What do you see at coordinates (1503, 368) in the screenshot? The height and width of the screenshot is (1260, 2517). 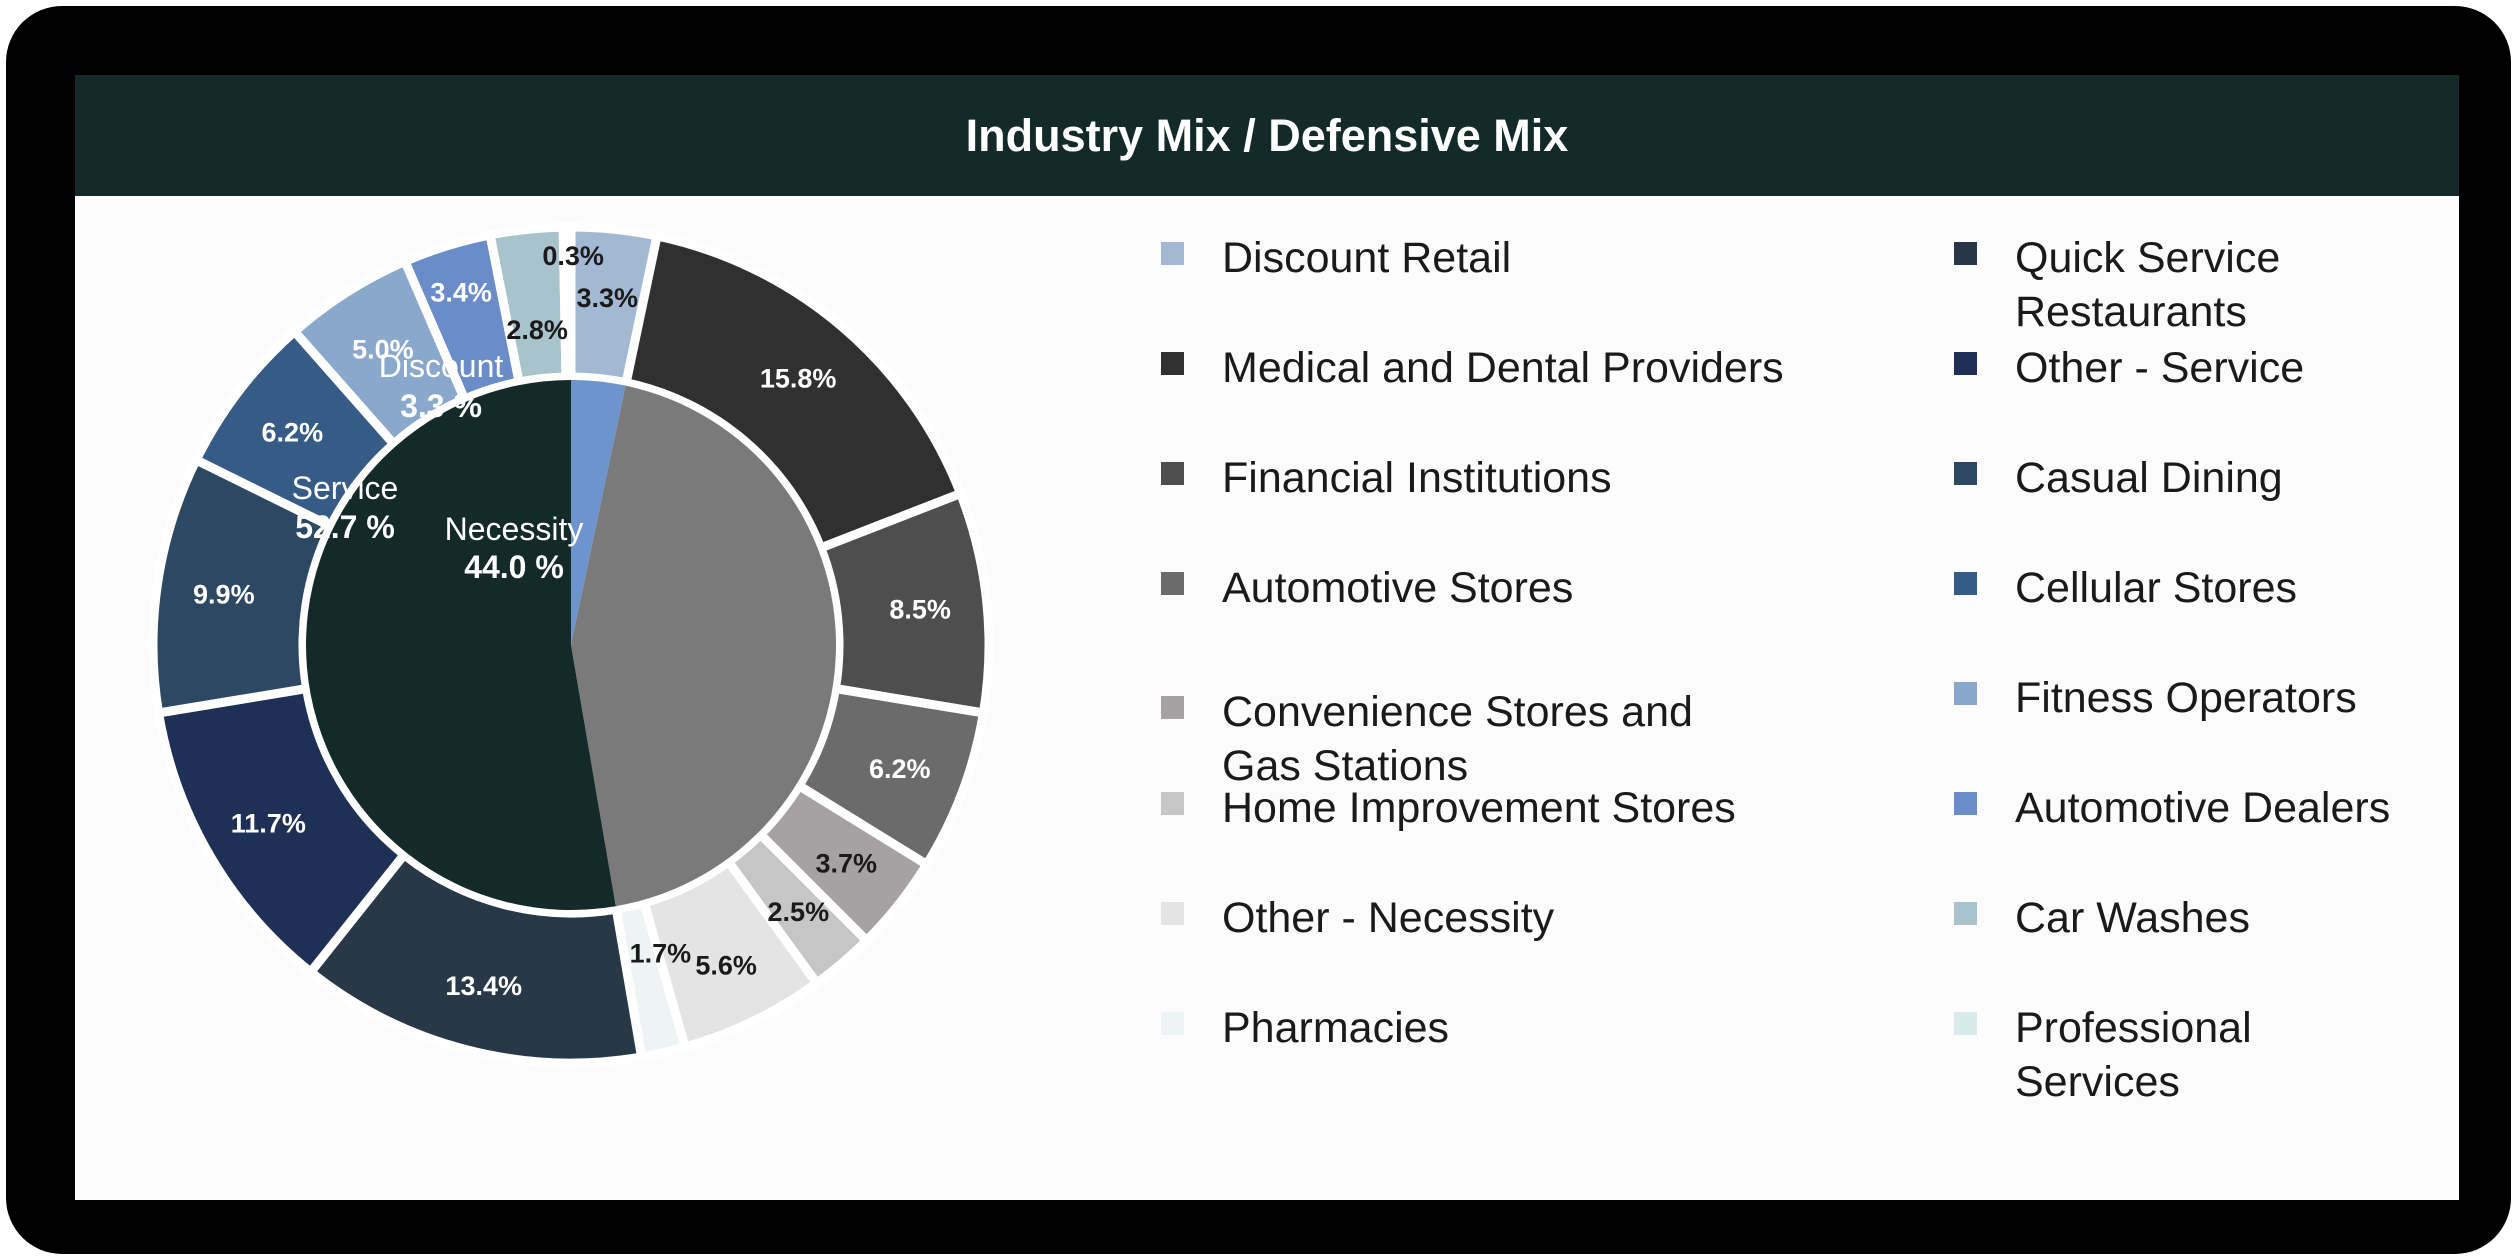 I see `legend-label: Medical and Dental Providers` at bounding box center [1503, 368].